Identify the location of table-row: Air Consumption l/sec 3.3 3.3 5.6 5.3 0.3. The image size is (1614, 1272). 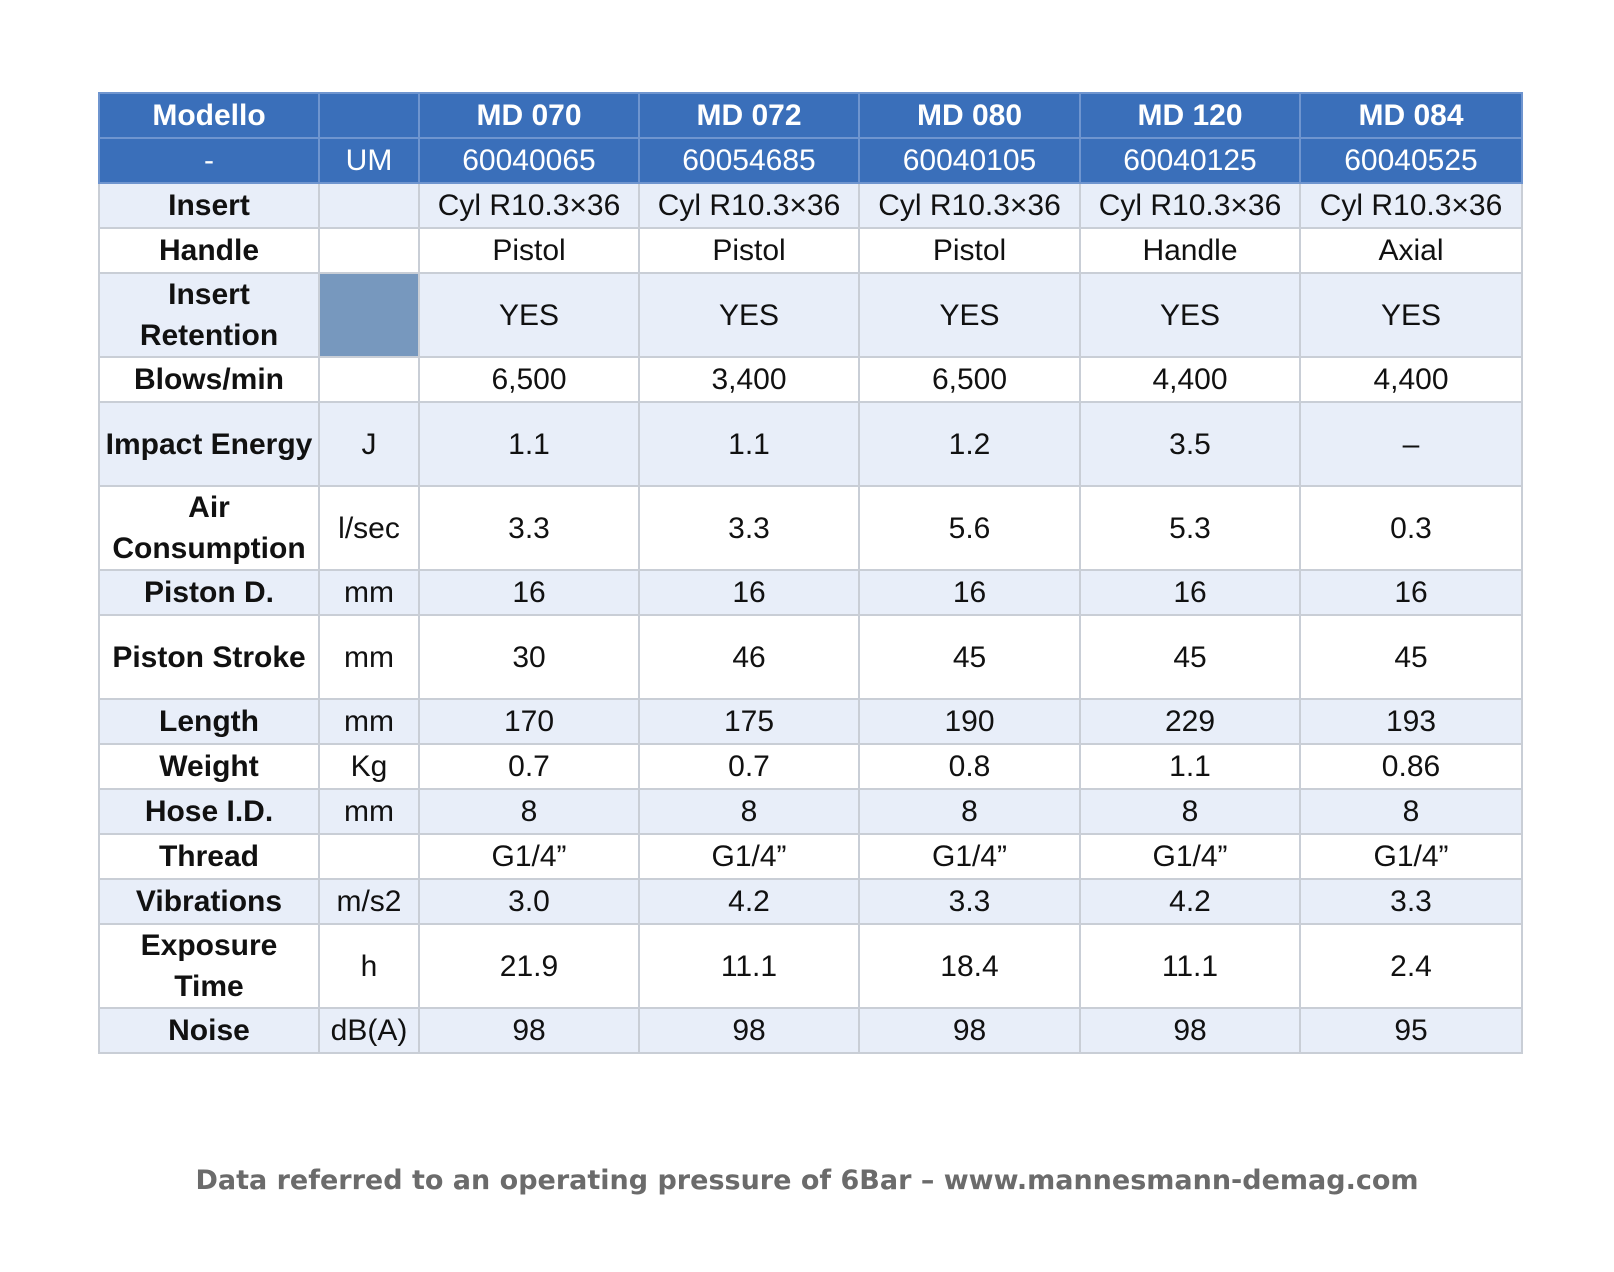
(810, 528).